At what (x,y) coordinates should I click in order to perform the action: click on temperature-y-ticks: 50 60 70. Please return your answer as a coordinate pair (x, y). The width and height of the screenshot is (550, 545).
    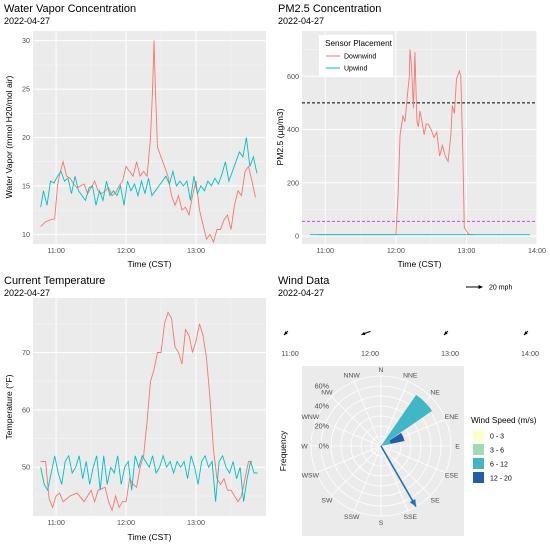
    Looking at the image, I should click on (26, 410).